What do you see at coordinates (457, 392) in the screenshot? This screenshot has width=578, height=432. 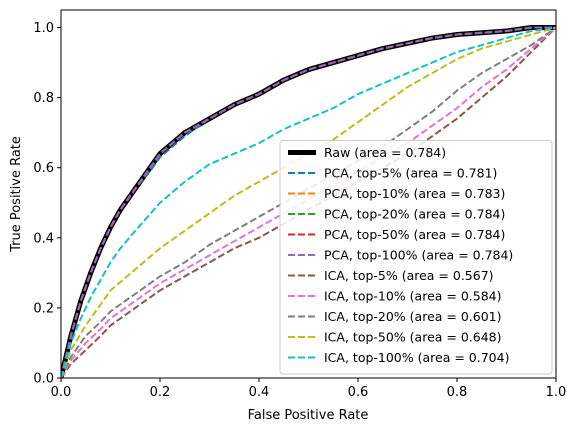 I see `x-tick-label: 0.8` at bounding box center [457, 392].